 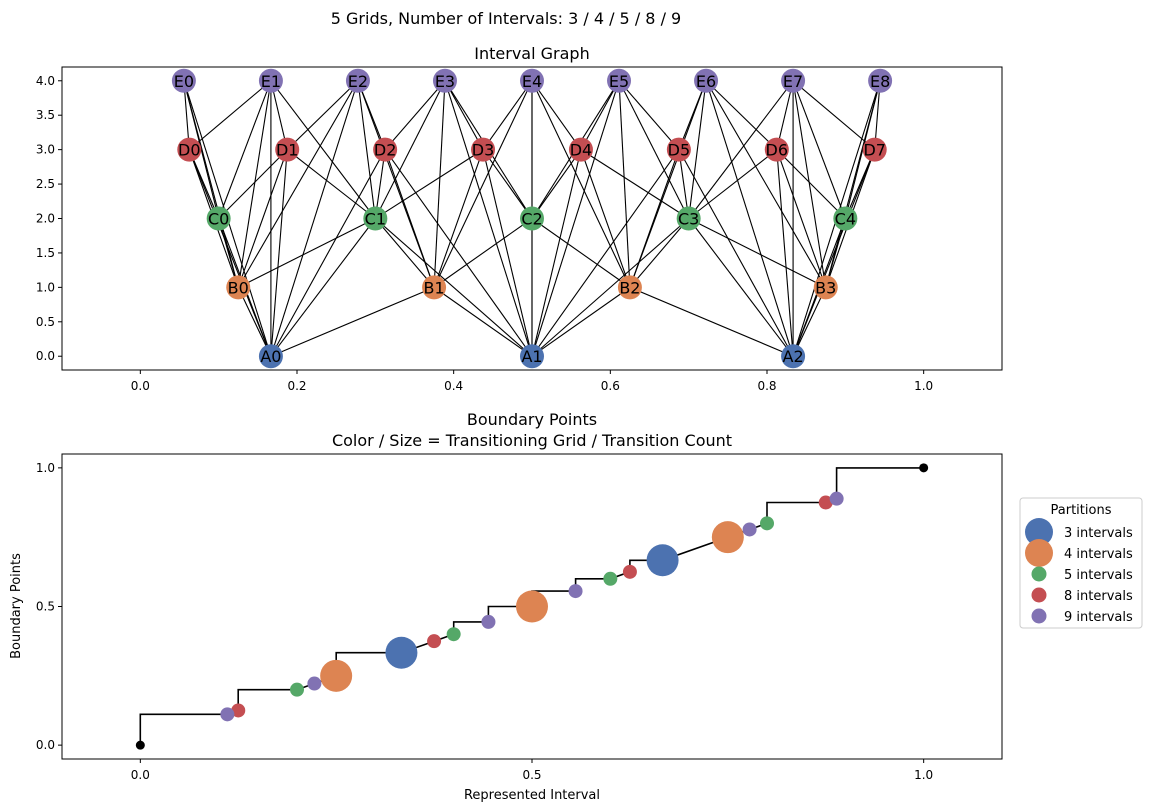 I want to click on graph-node-label: B2, so click(x=629, y=287).